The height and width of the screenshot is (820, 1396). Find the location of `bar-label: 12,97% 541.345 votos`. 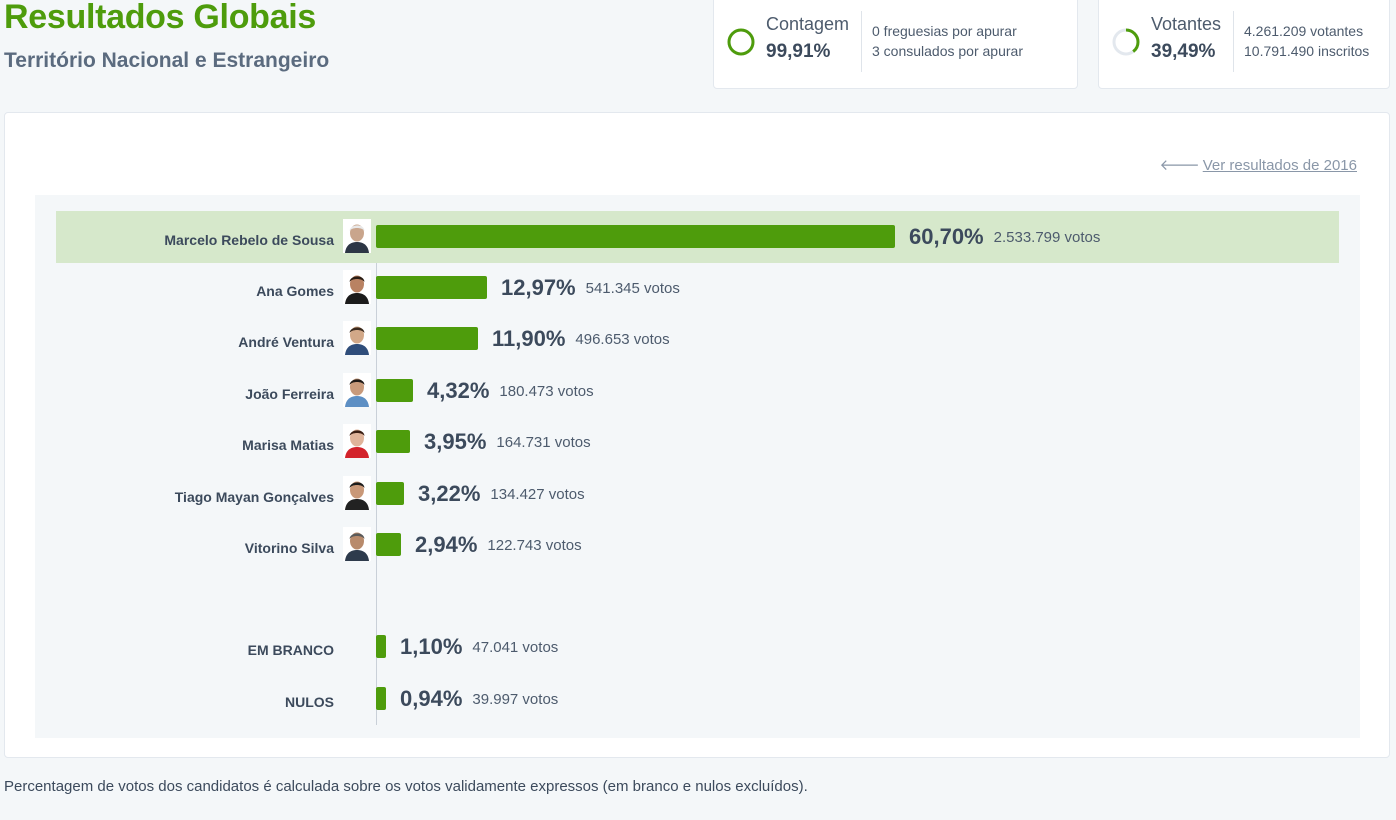

bar-label: 12,97% 541.345 votos is located at coordinates (590, 288).